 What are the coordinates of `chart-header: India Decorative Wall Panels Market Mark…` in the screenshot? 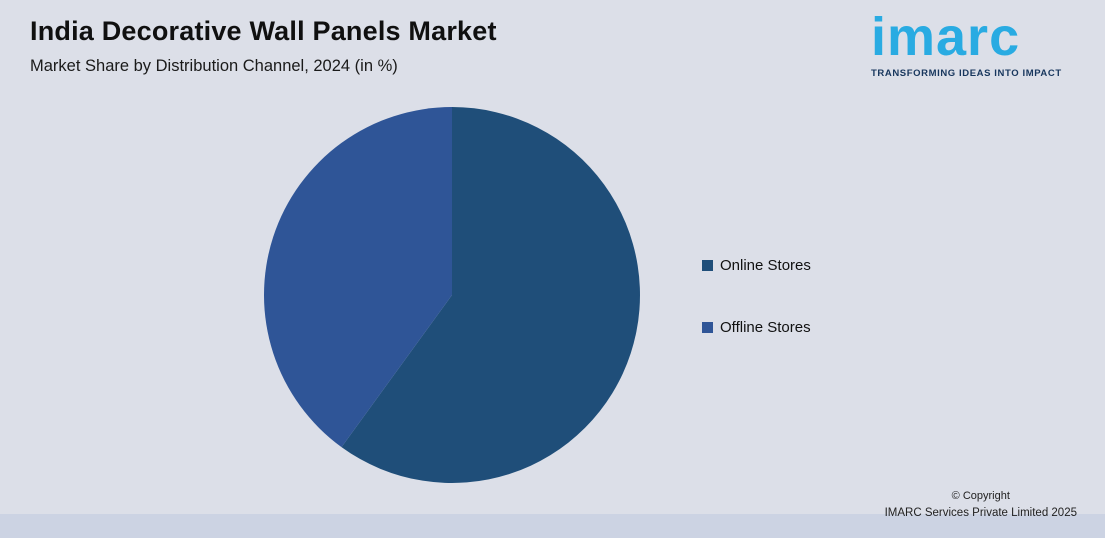 It's located at (263, 46).